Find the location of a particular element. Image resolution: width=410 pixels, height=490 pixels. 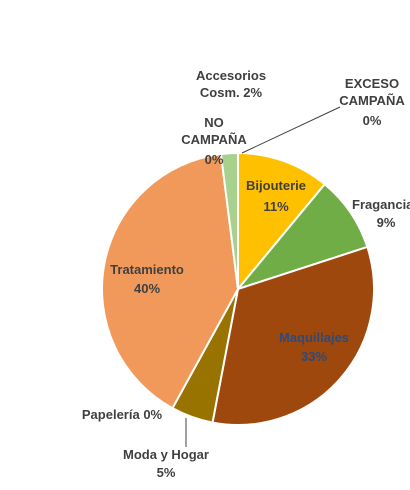

data-label-moda-y-hogar-name: Moda y Hogar is located at coordinates (166, 454).